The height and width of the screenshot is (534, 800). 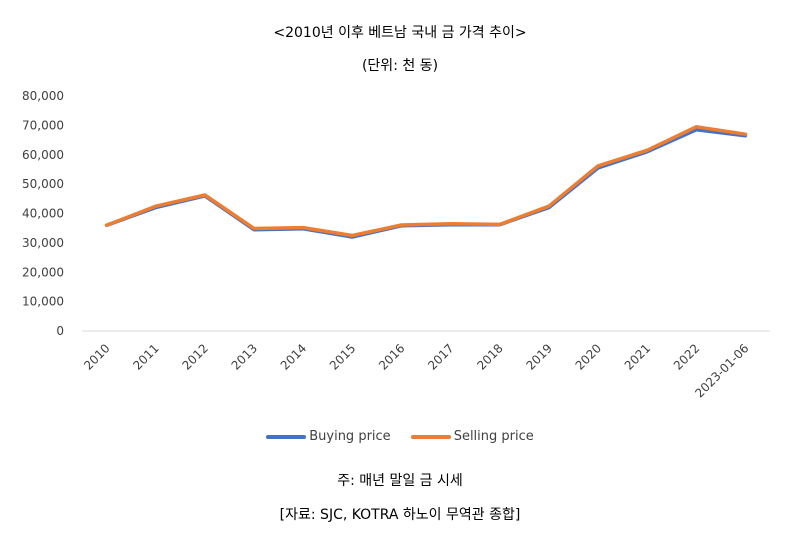 What do you see at coordinates (96, 356) in the screenshot?
I see `x-tick-label: 2010` at bounding box center [96, 356].